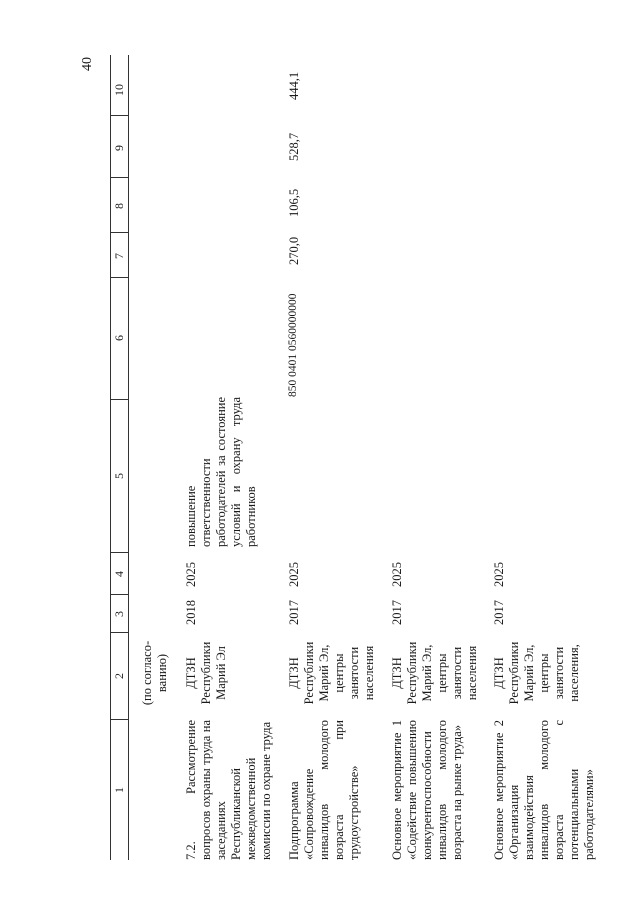  What do you see at coordinates (128, 457) in the screenshot?
I see `header-bottom-rule` at bounding box center [128, 457].